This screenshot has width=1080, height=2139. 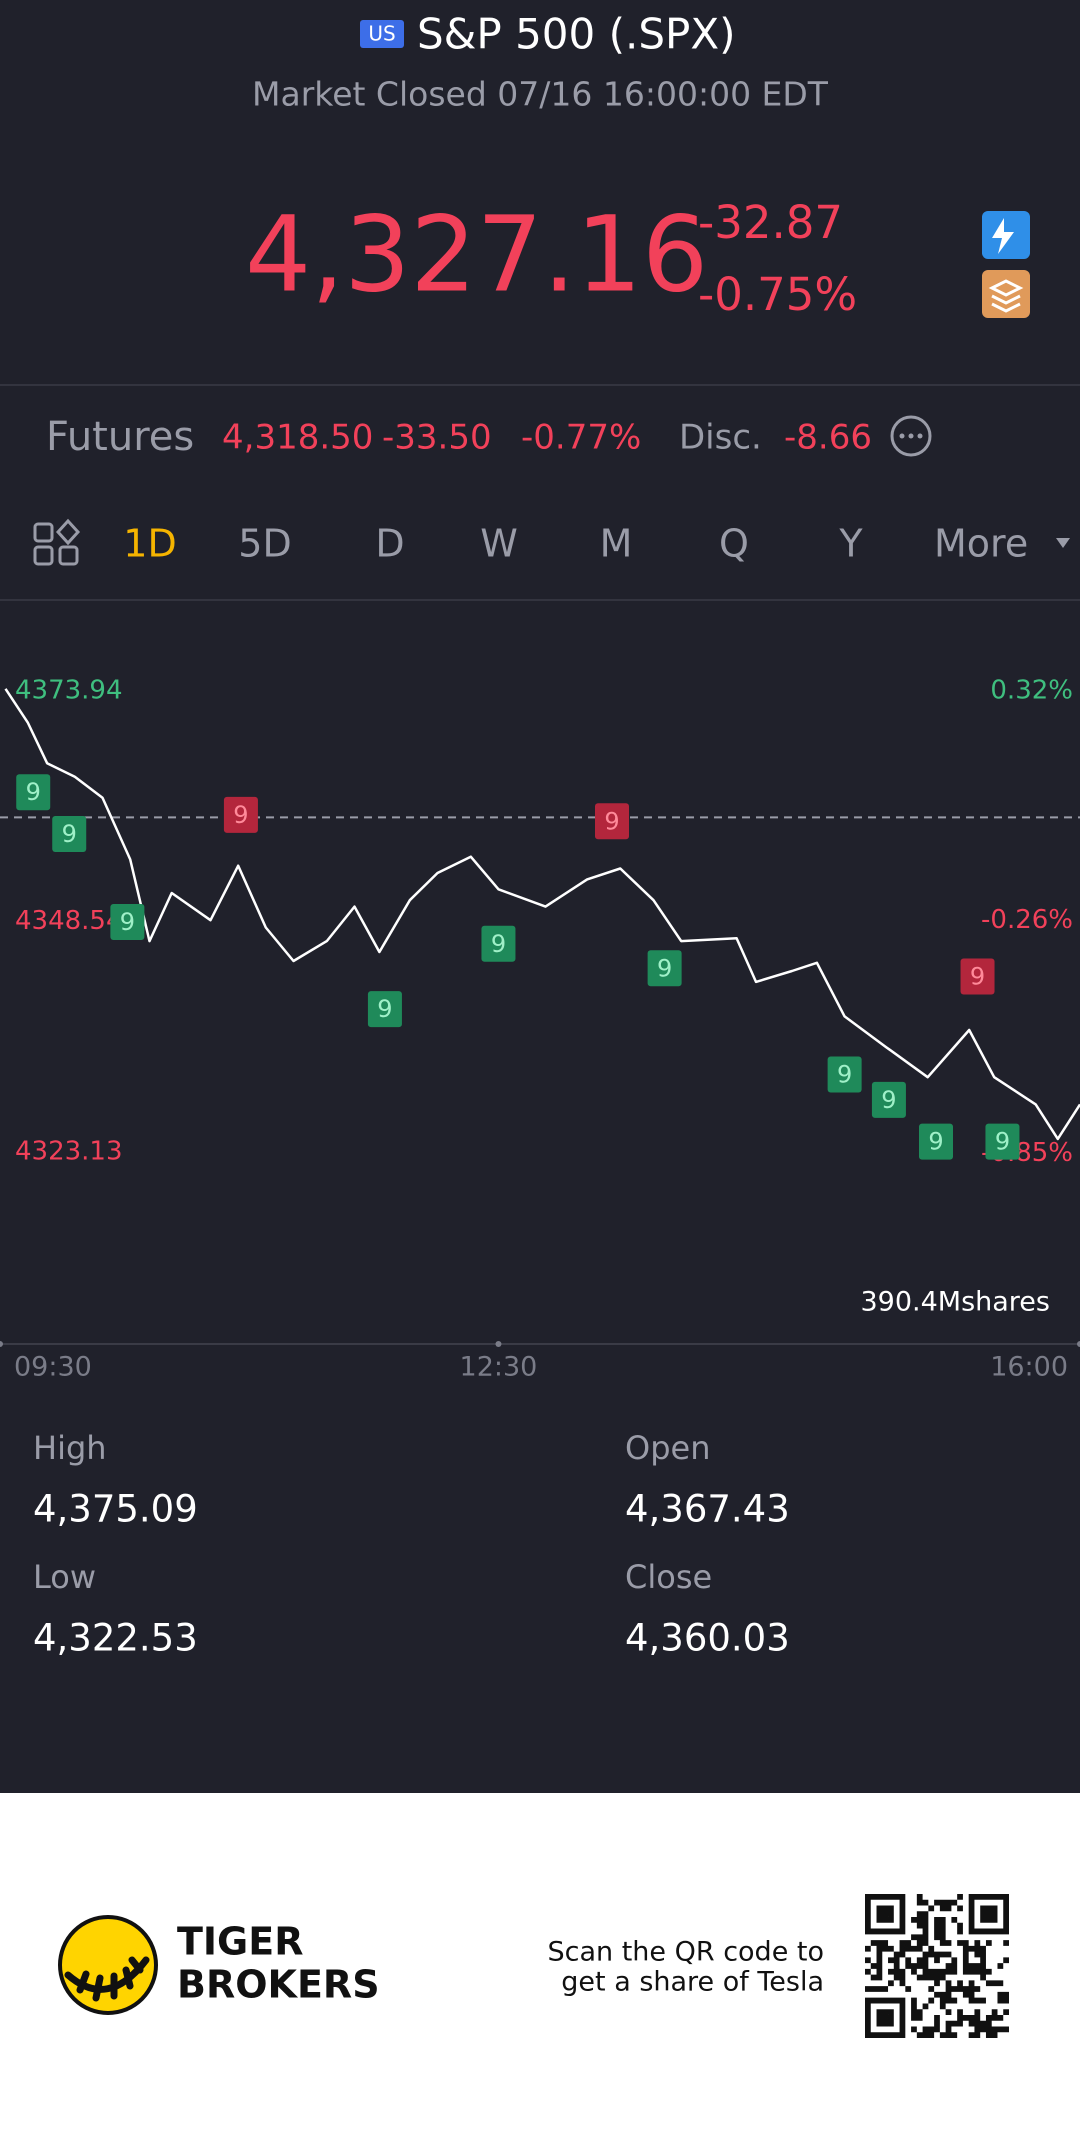 I want to click on stat-value: 4,322.53, so click(x=115, y=1638).